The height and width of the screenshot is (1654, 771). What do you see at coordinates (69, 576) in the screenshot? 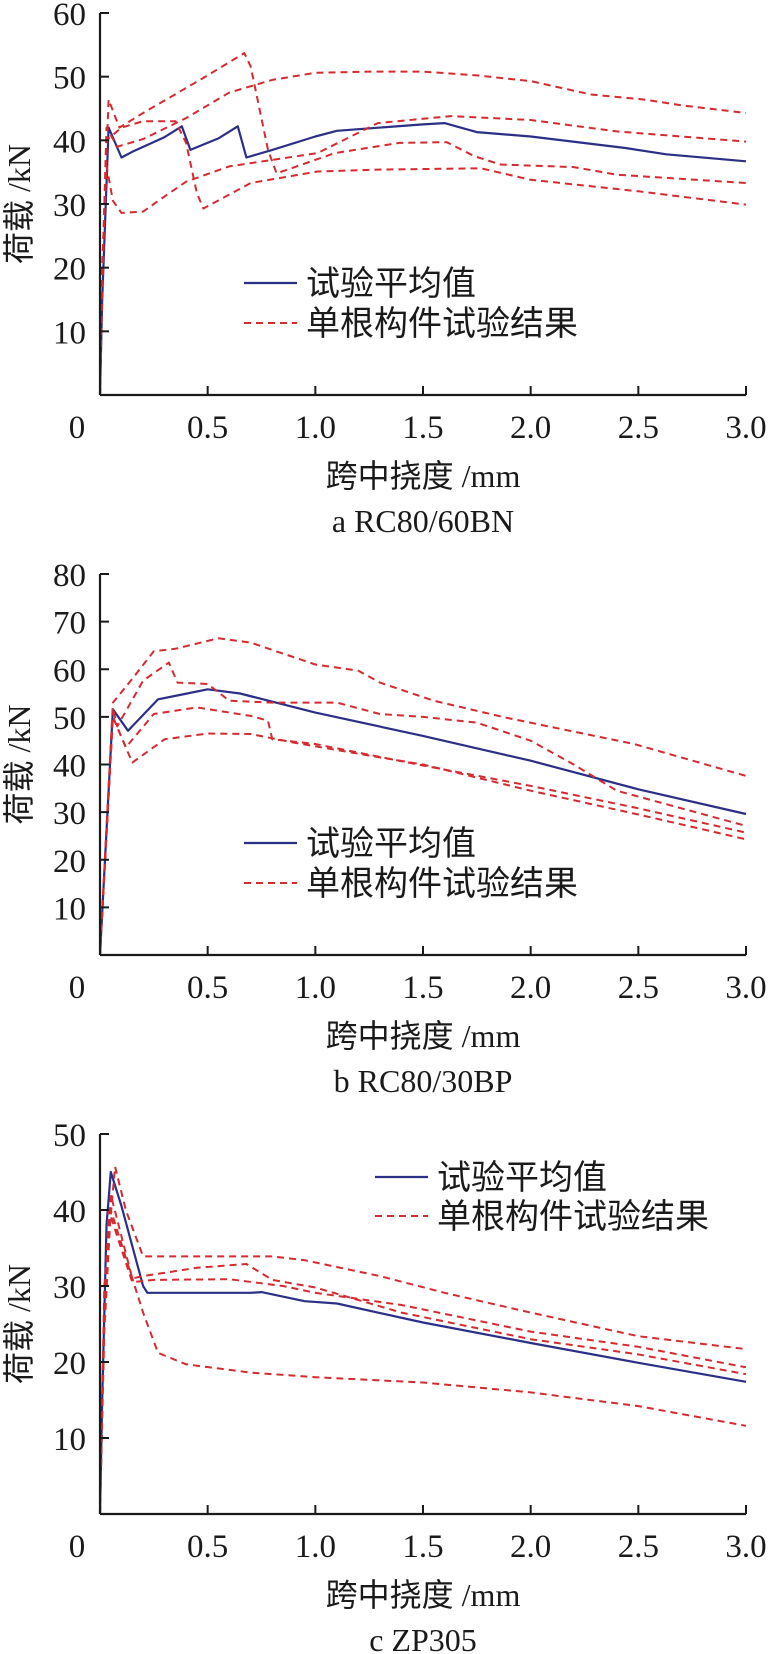
I see `y-tick-label: 80` at bounding box center [69, 576].